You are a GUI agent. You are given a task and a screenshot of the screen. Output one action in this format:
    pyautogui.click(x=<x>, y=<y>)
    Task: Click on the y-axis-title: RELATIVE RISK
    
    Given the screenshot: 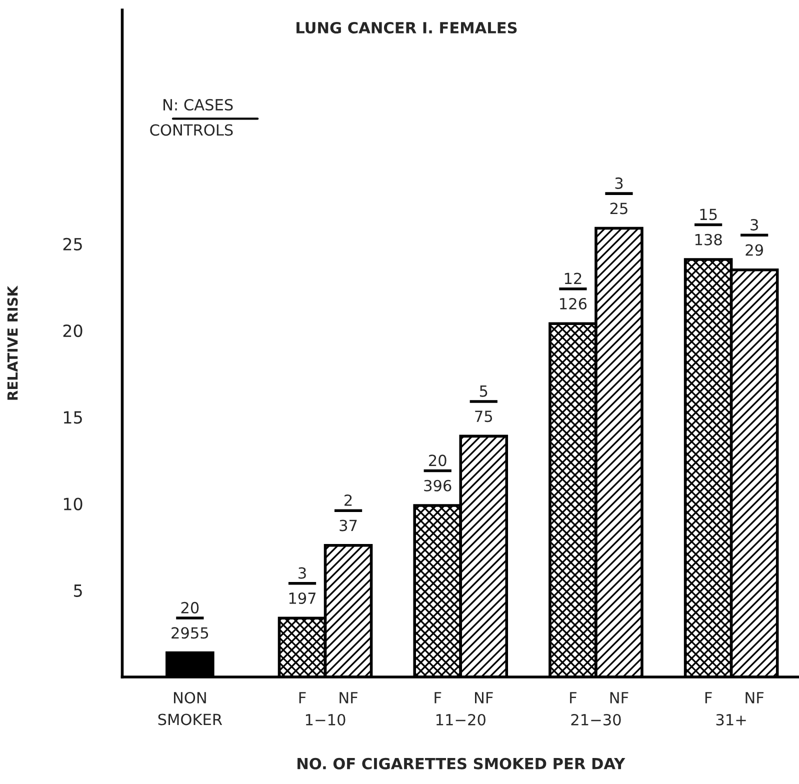 What is the action you would take?
    pyautogui.click(x=12, y=343)
    